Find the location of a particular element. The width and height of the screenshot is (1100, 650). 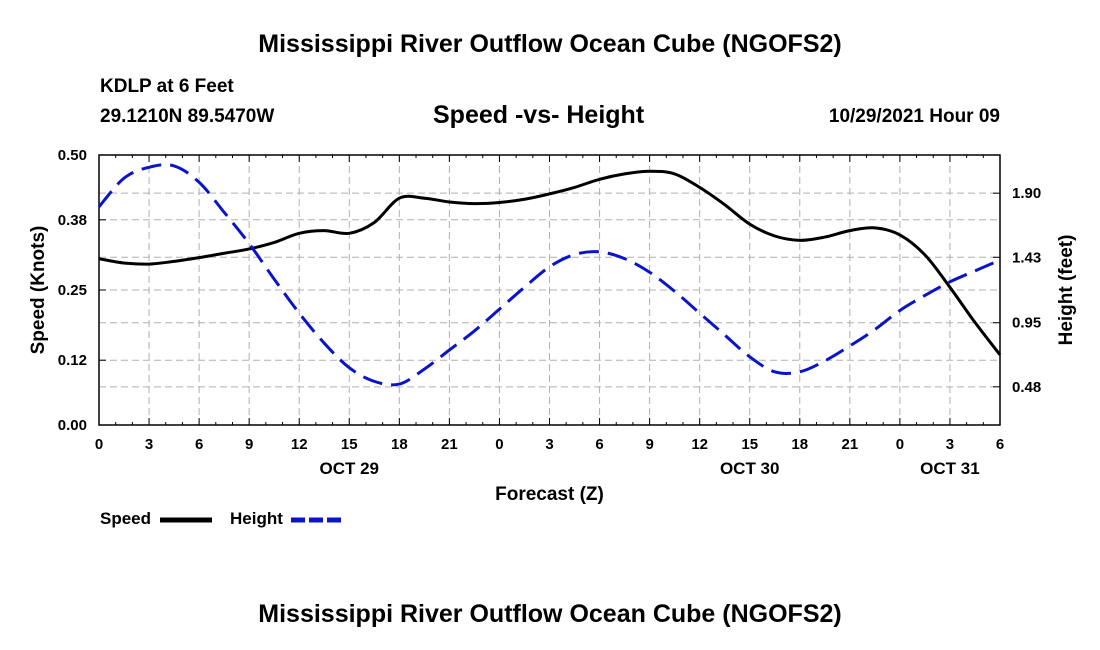

y-axis-label-right: Height (feet) is located at coordinates (1066, 290).